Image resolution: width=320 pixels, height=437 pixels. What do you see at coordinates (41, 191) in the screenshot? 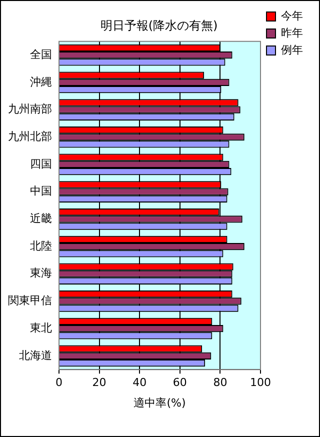
I see `y-tick-label: 中国` at bounding box center [41, 191].